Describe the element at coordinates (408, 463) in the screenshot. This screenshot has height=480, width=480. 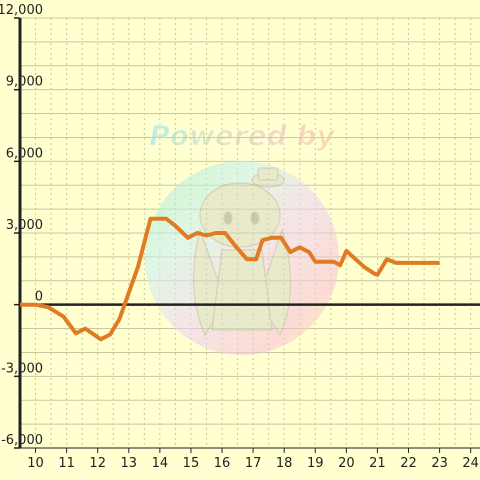
I see `x-tick-label: 22` at that location.